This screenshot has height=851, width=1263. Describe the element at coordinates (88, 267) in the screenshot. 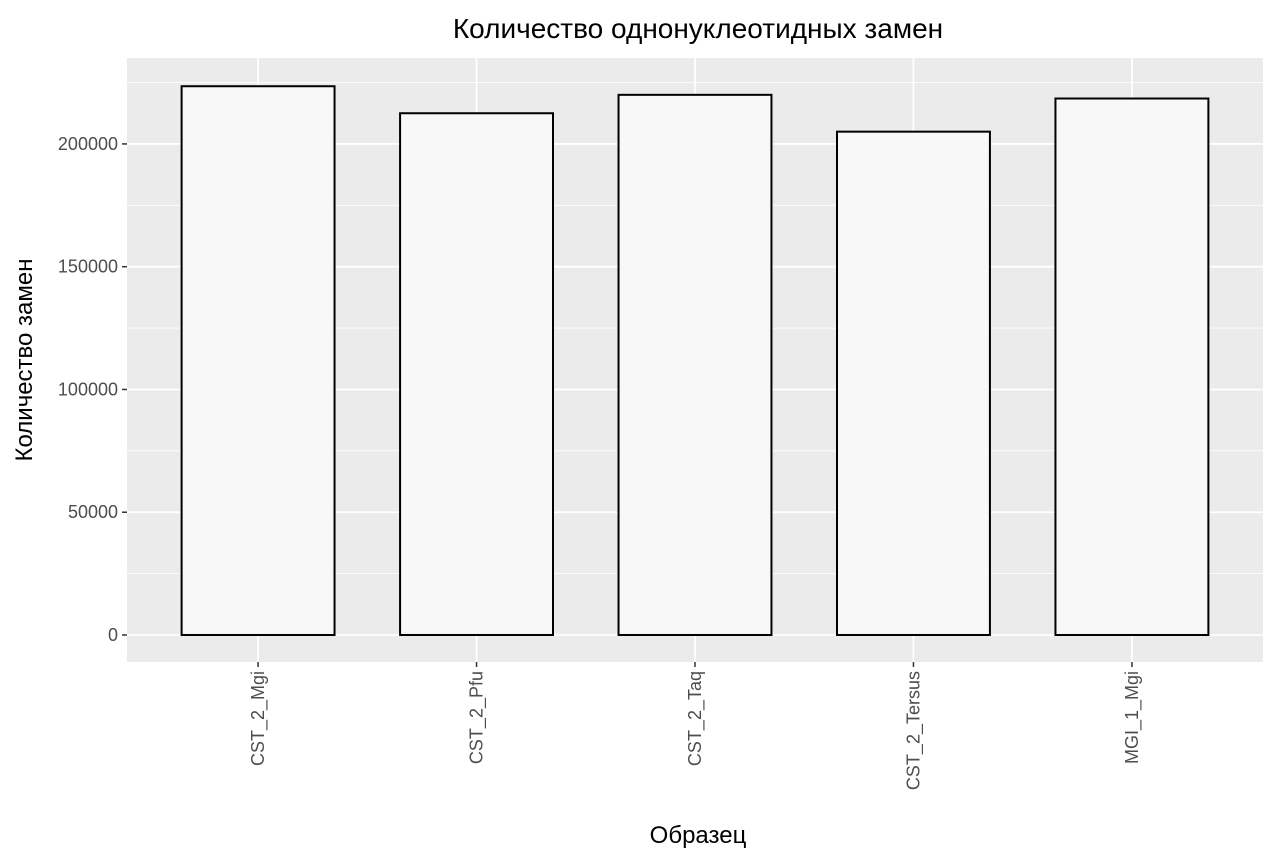

I see `y-tick-label: 150000` at that location.